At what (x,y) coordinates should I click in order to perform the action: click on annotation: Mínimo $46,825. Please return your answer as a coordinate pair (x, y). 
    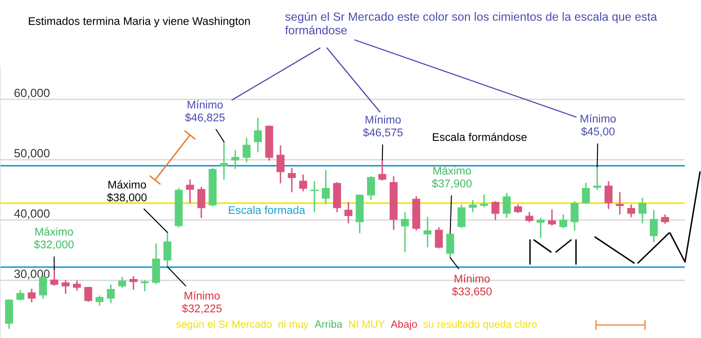
    Looking at the image, I should click on (205, 111).